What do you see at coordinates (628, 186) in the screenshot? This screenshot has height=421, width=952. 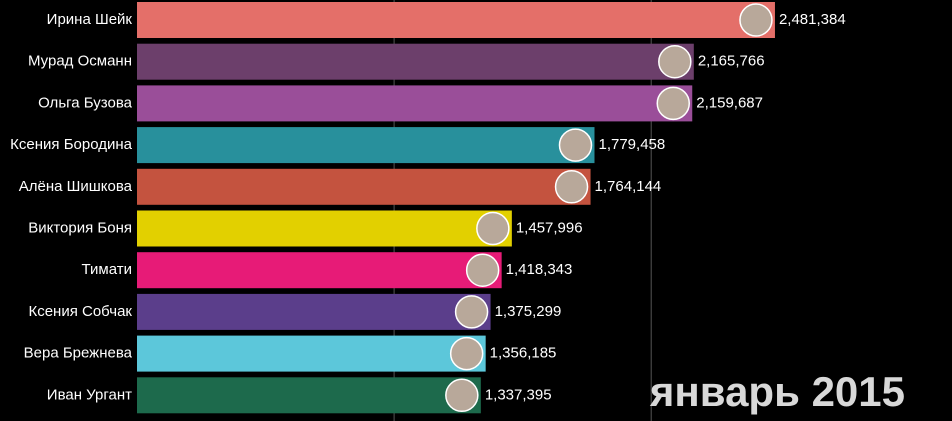 I see `value-label: 1,764,144` at bounding box center [628, 186].